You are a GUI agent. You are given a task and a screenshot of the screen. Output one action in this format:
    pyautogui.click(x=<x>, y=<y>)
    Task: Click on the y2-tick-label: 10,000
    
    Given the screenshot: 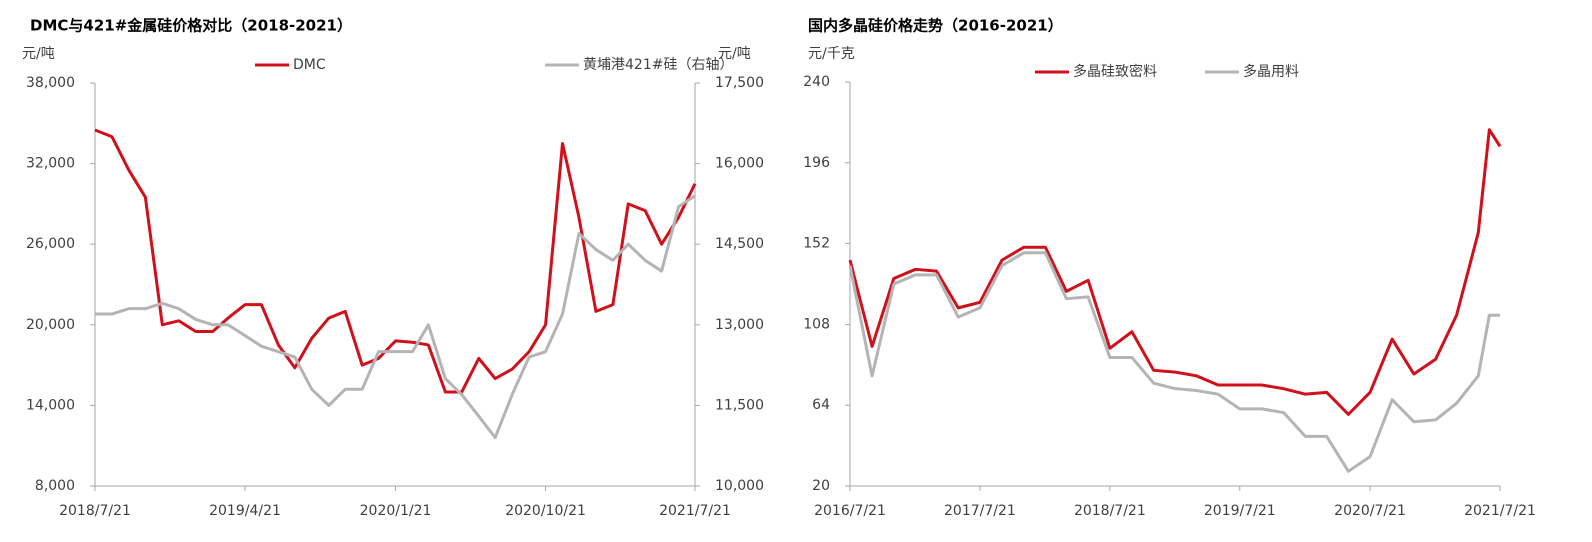 What is the action you would take?
    pyautogui.click(x=739, y=486)
    